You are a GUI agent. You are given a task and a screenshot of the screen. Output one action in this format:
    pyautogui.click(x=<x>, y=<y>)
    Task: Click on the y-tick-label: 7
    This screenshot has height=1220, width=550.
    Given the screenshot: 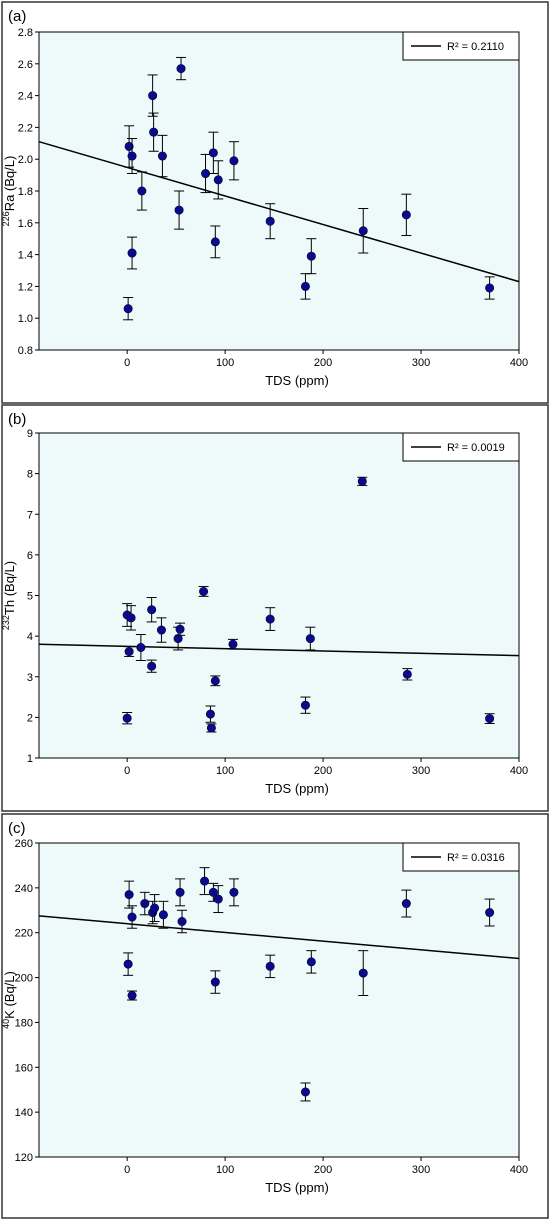 What is the action you would take?
    pyautogui.click(x=30, y=515)
    